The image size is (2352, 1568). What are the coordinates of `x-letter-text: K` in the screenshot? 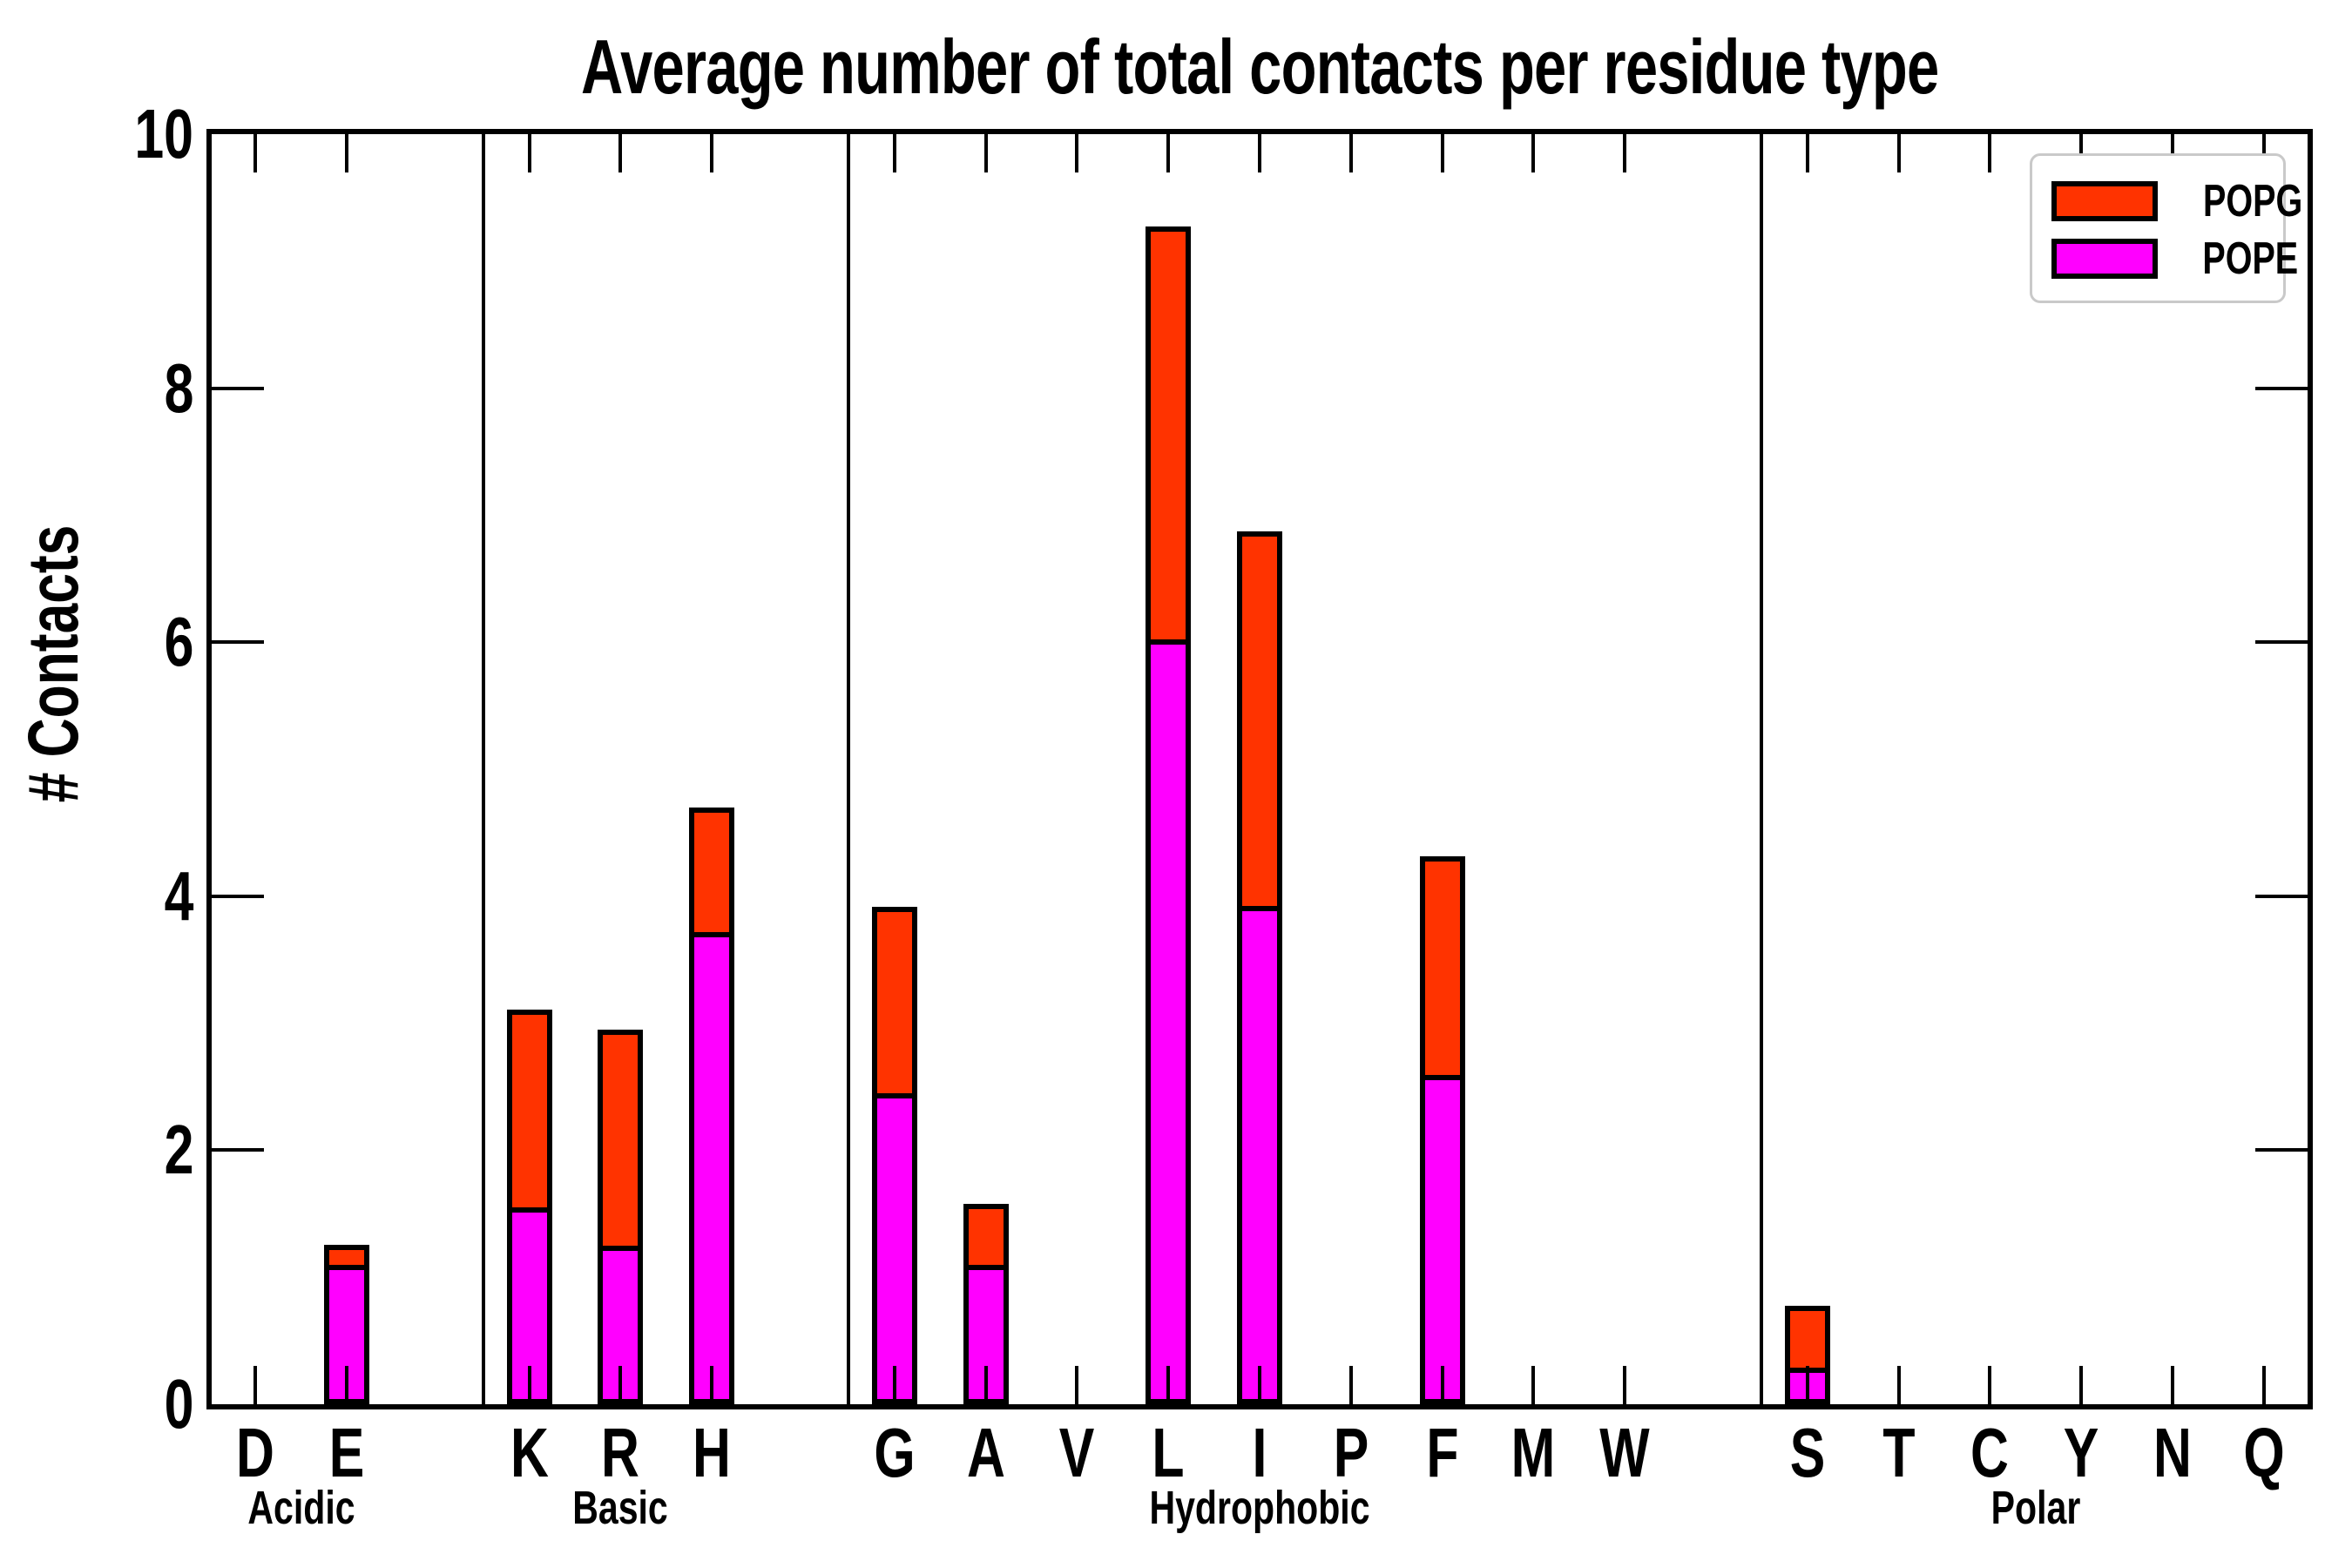 It's located at (529, 1452).